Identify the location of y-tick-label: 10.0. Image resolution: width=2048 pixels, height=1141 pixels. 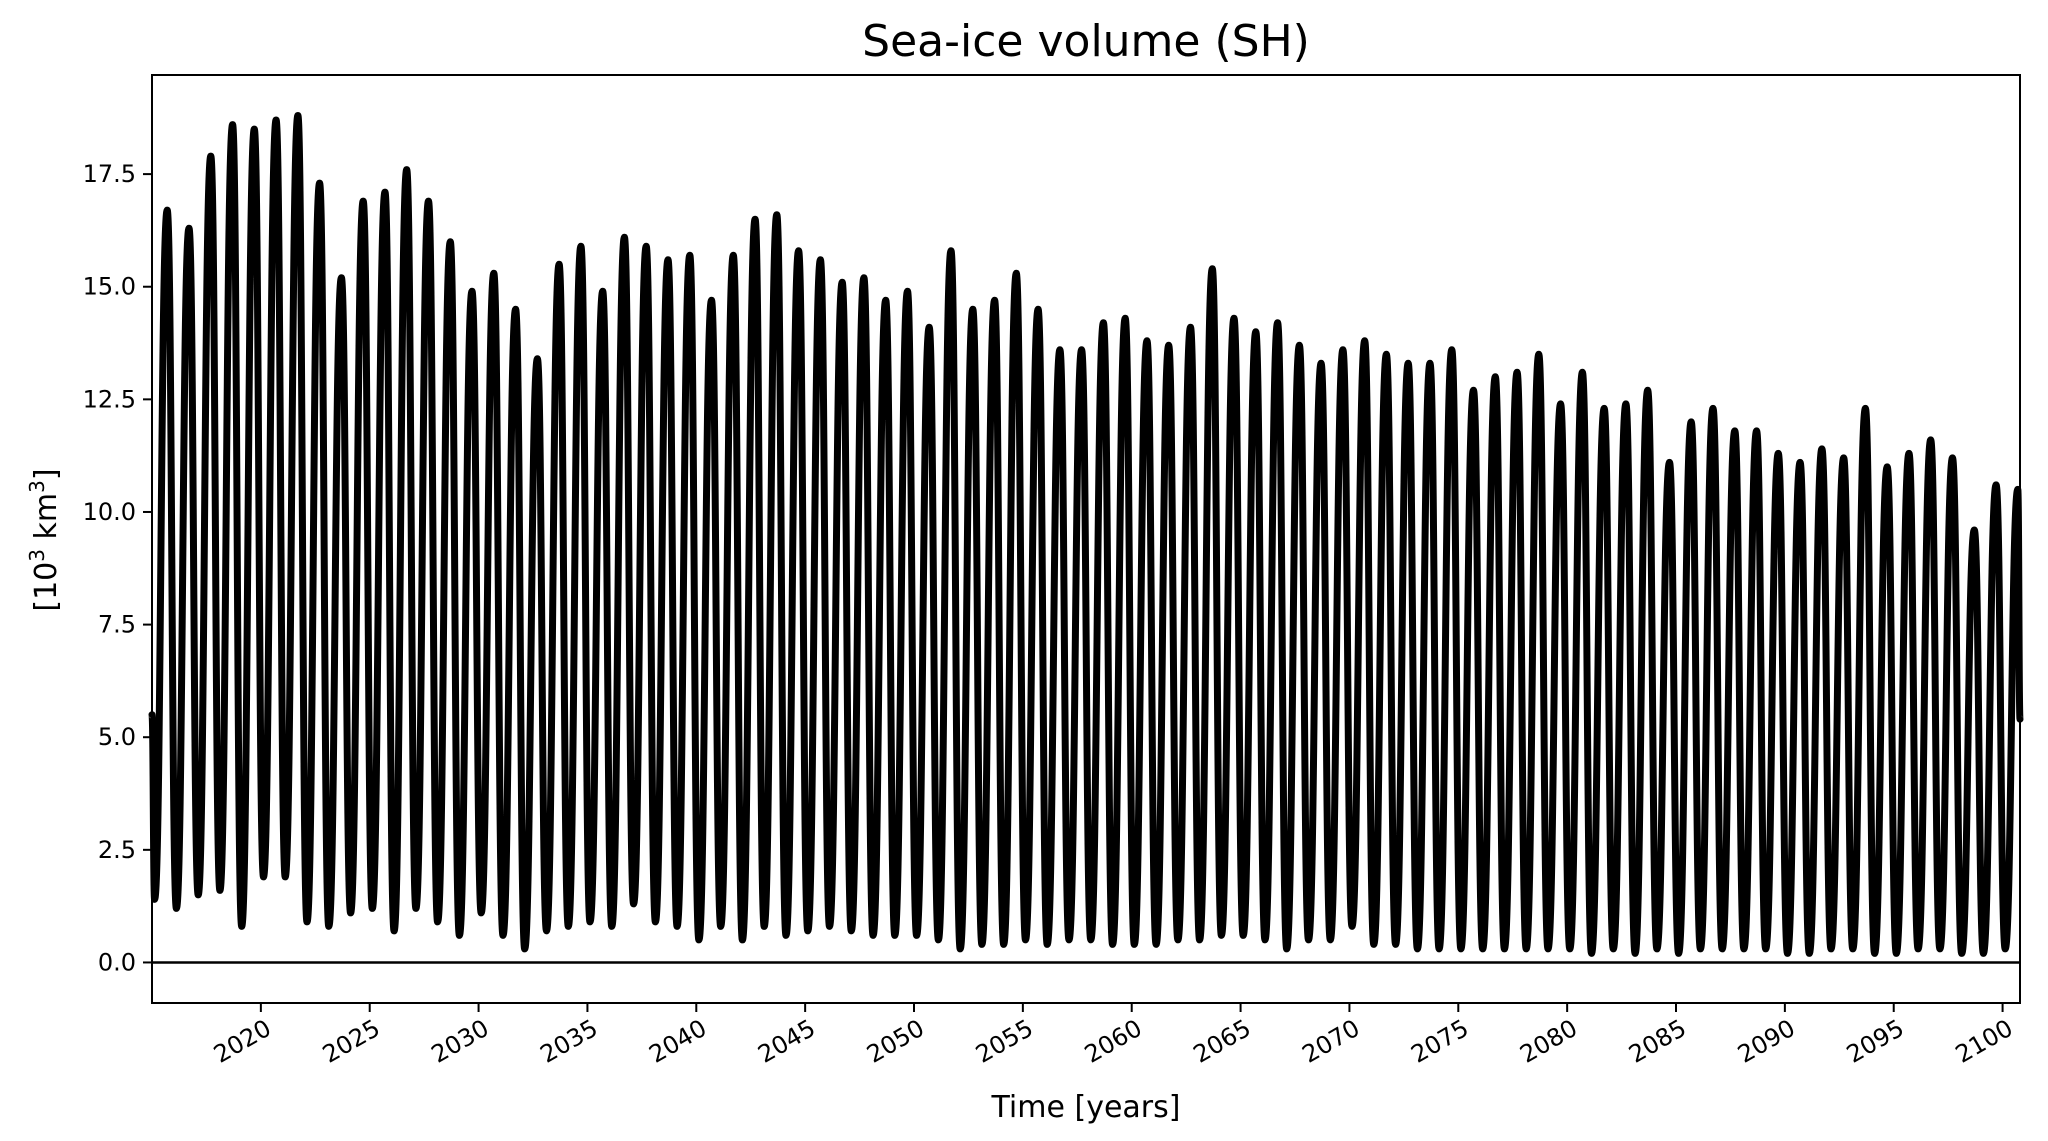
(109, 512).